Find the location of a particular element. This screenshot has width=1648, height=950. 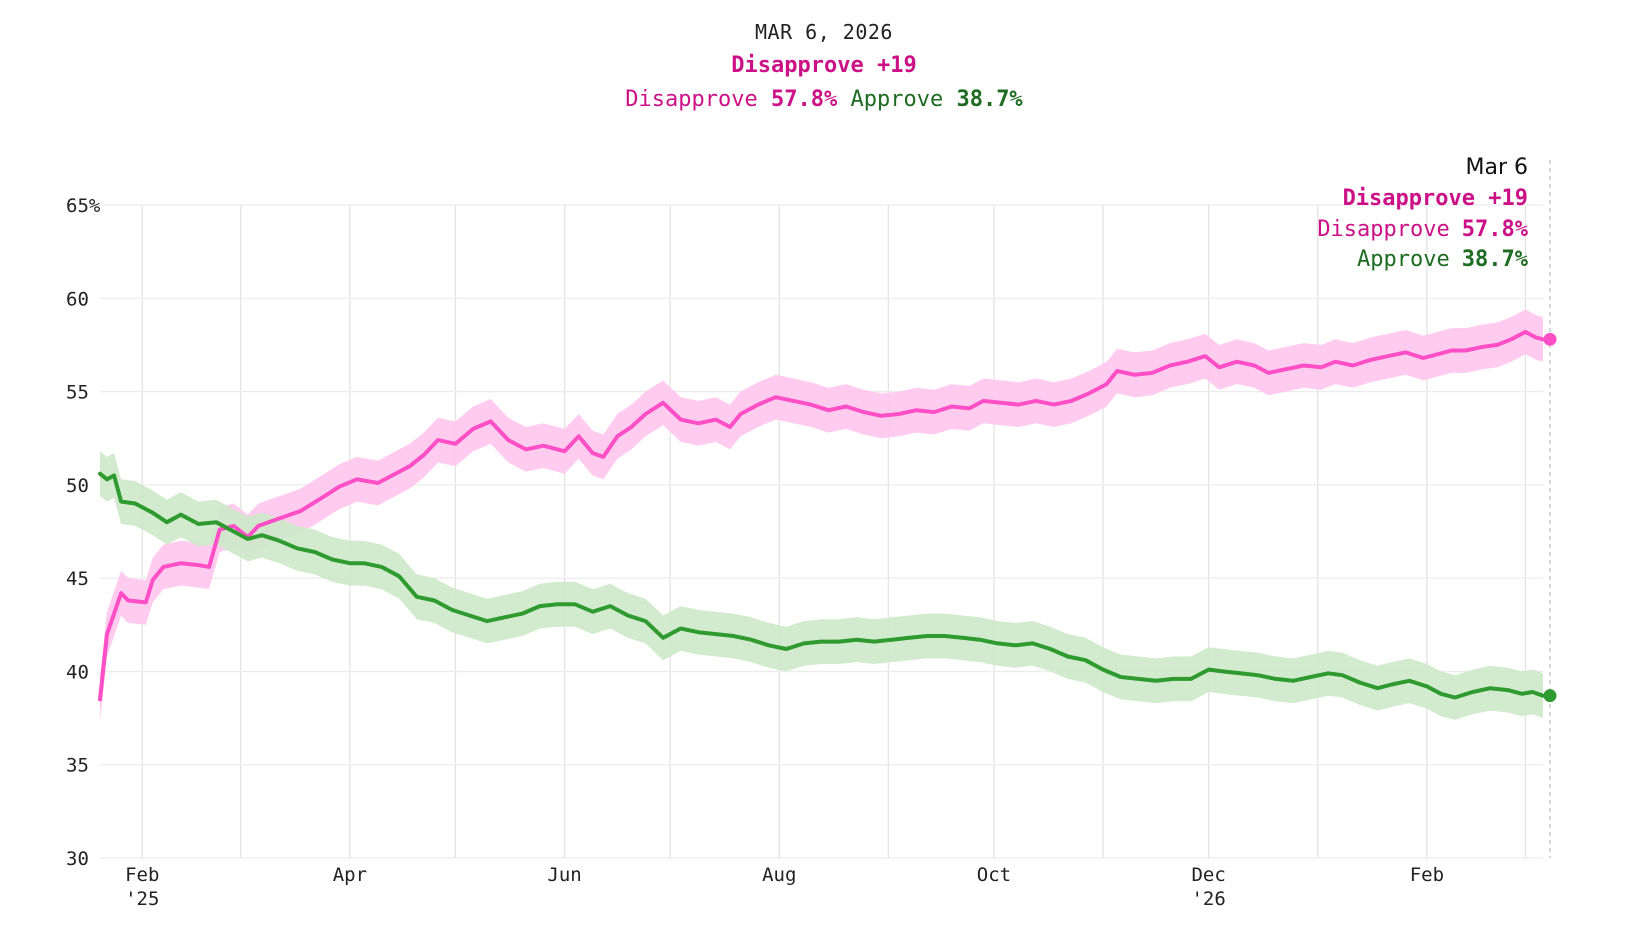

x-tick-sublabel: '25 is located at coordinates (142, 899).